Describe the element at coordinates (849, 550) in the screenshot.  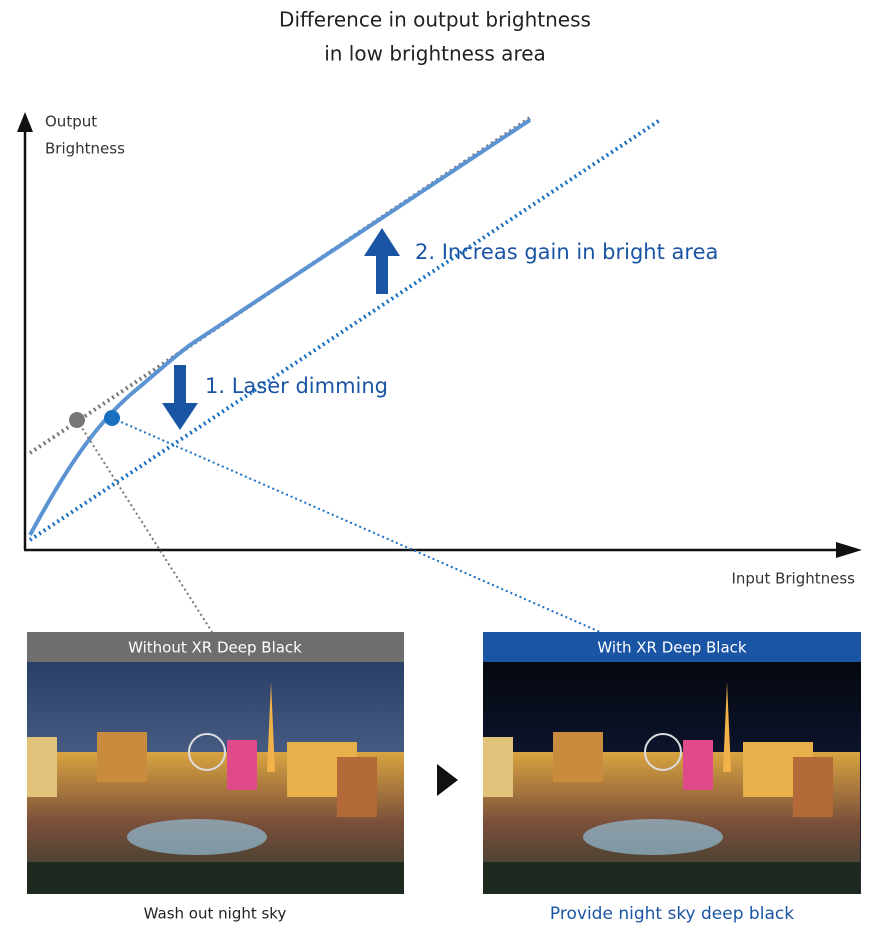
I see `x-axis-arrow` at that location.